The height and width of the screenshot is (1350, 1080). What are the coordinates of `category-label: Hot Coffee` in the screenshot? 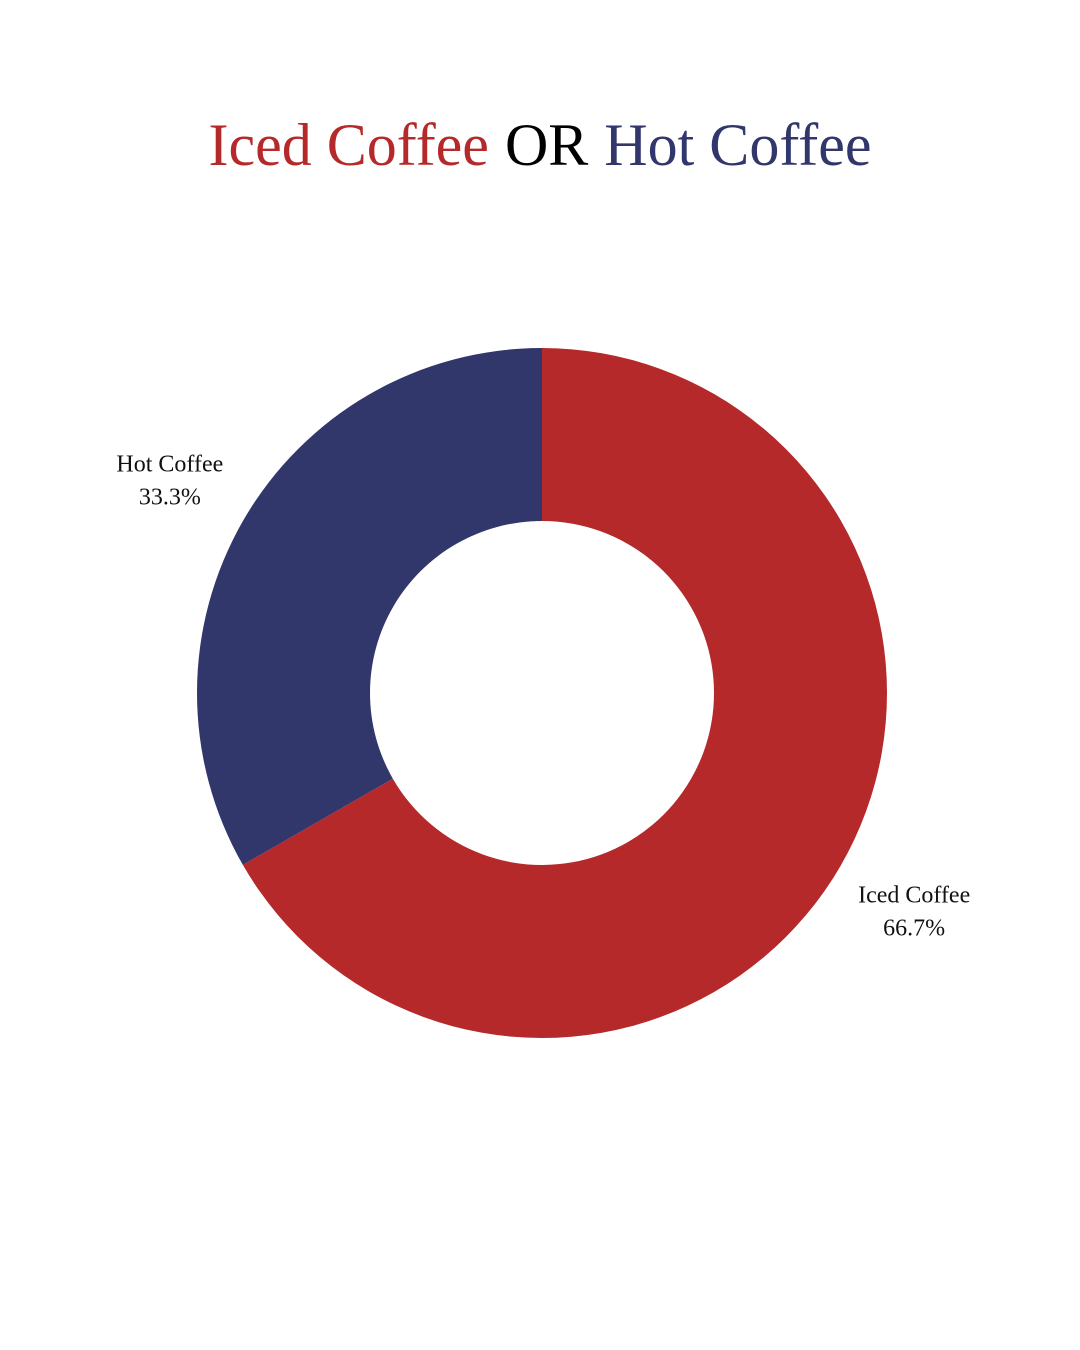 It's located at (169, 465).